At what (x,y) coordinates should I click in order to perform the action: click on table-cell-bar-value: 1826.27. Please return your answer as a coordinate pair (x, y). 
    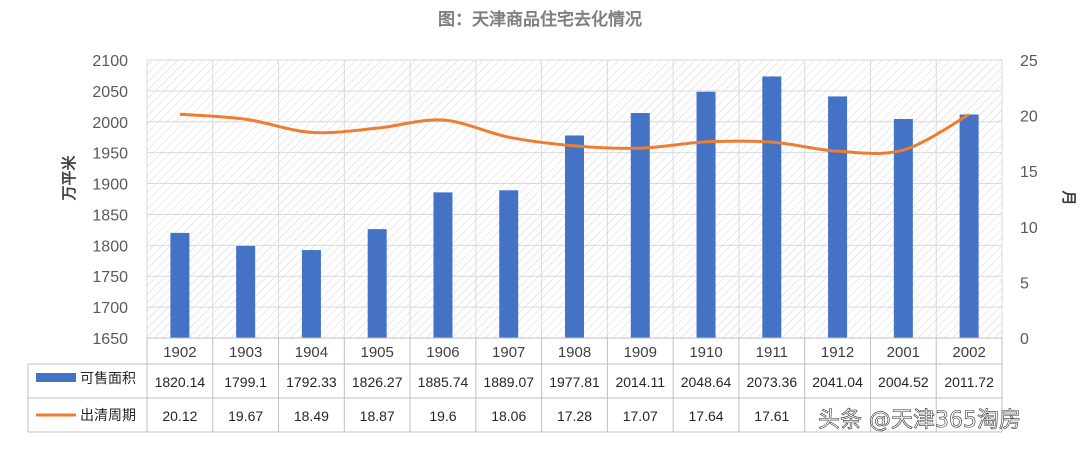
    Looking at the image, I should click on (377, 382).